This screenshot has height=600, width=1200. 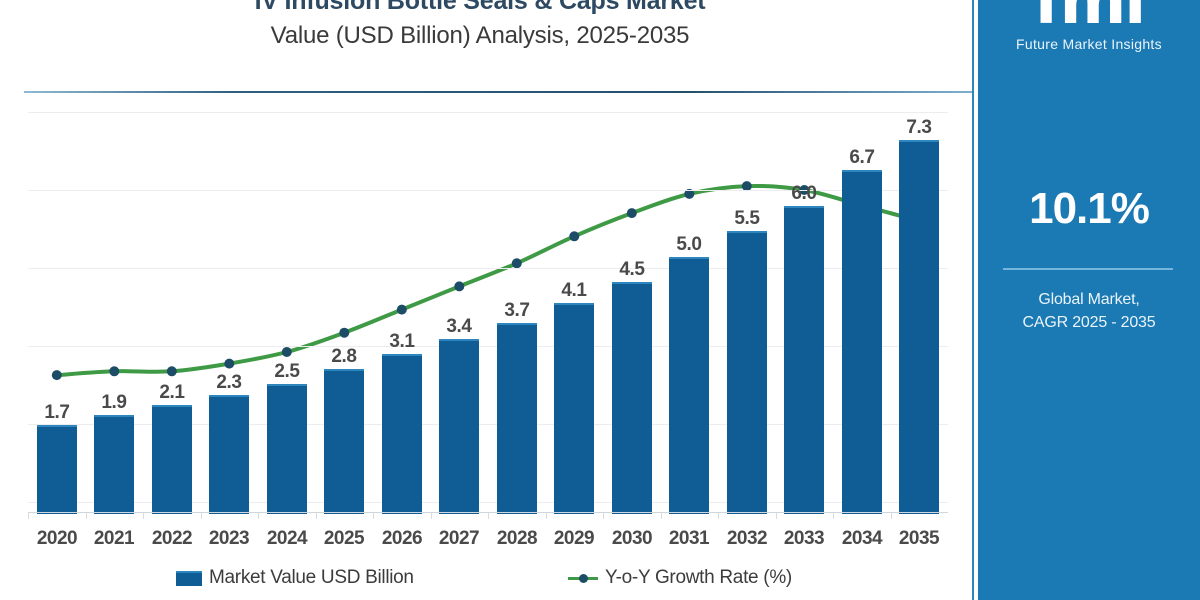 I want to click on x-axis-label: 2034, so click(x=862, y=538).